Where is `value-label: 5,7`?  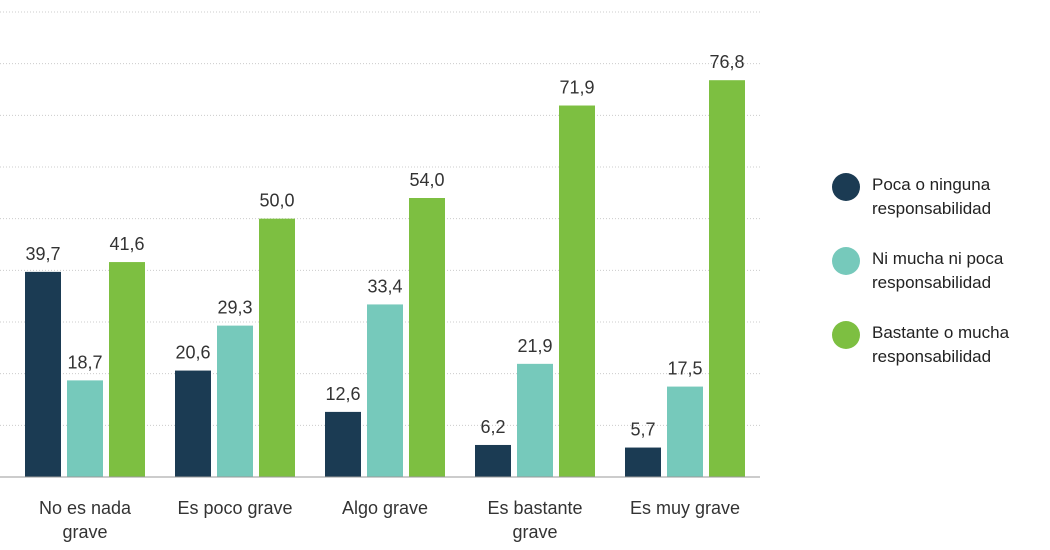 value-label: 5,7 is located at coordinates (642, 430).